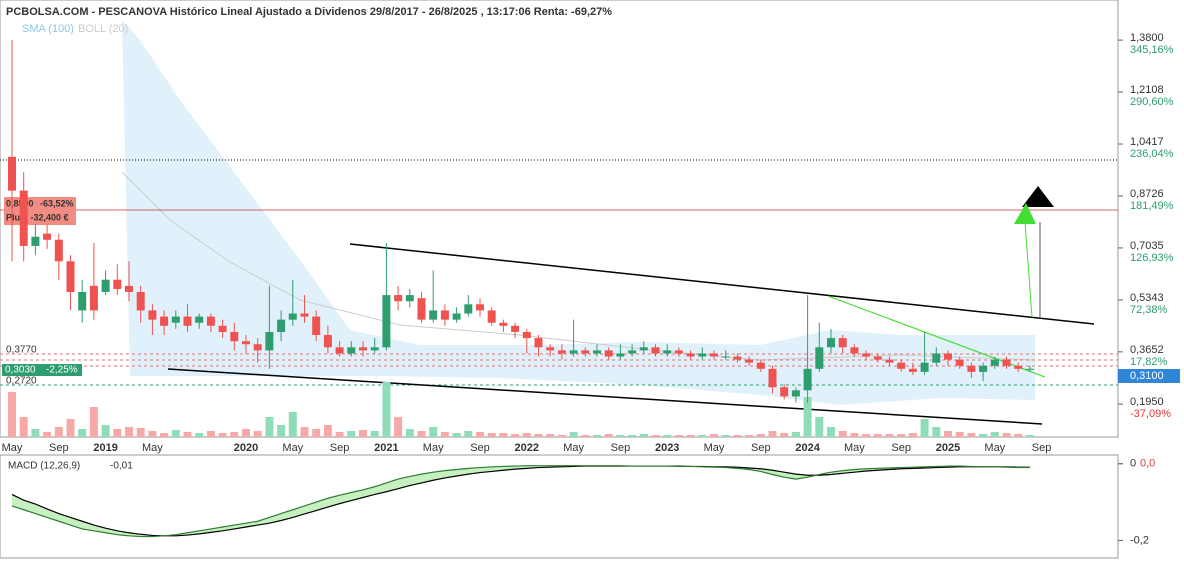 The width and height of the screenshot is (1184, 565). I want to click on x-tick-label: 2025, so click(948, 448).